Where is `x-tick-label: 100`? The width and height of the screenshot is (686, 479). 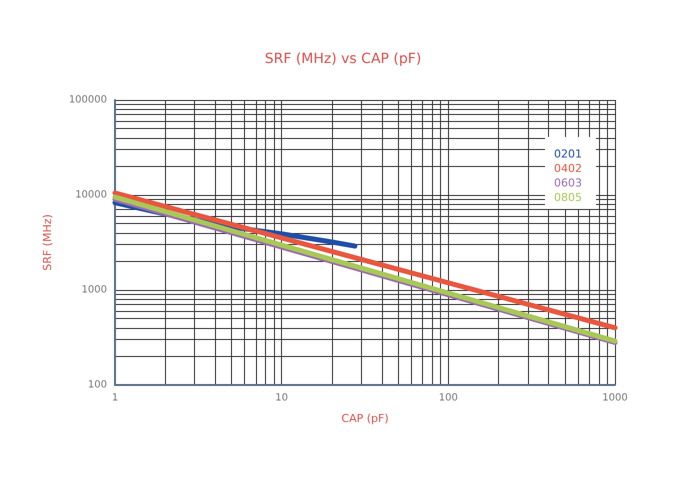
x-tick-label: 100 is located at coordinates (448, 398).